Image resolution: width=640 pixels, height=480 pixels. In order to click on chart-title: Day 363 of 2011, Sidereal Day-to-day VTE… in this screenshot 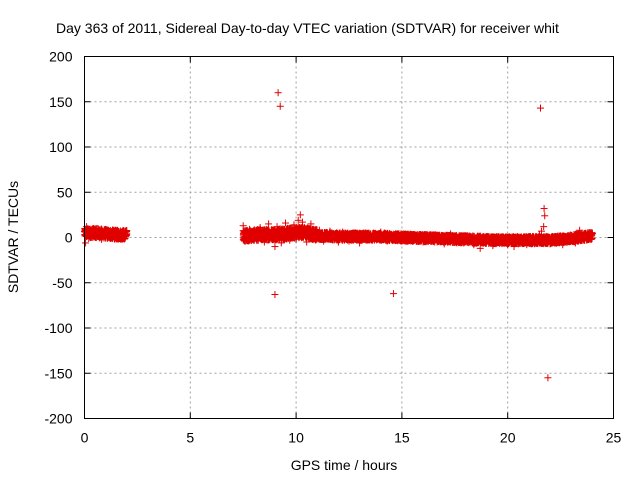, I will do `click(307, 28)`.